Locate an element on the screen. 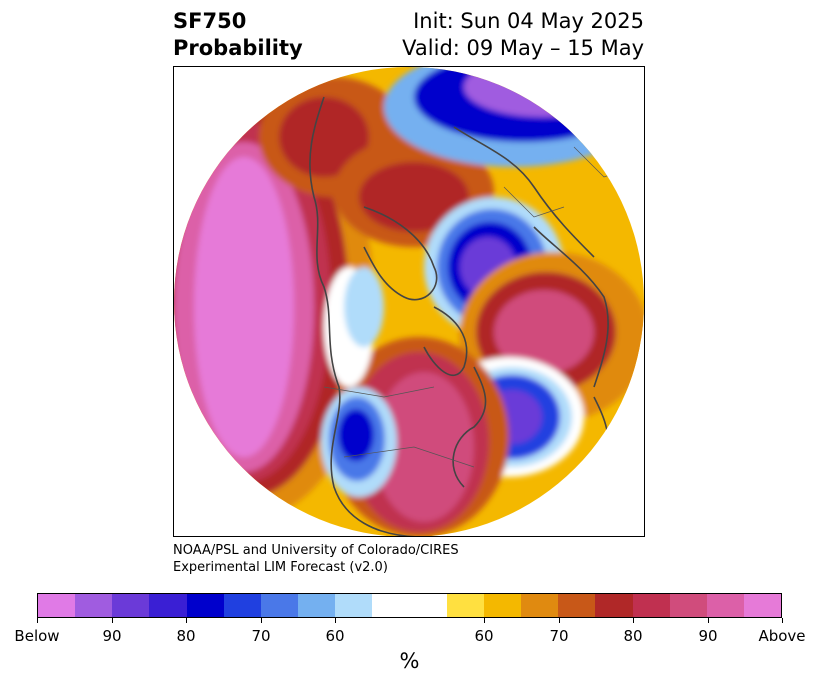 The image size is (819, 686). title-variable: SF750 is located at coordinates (210, 21).